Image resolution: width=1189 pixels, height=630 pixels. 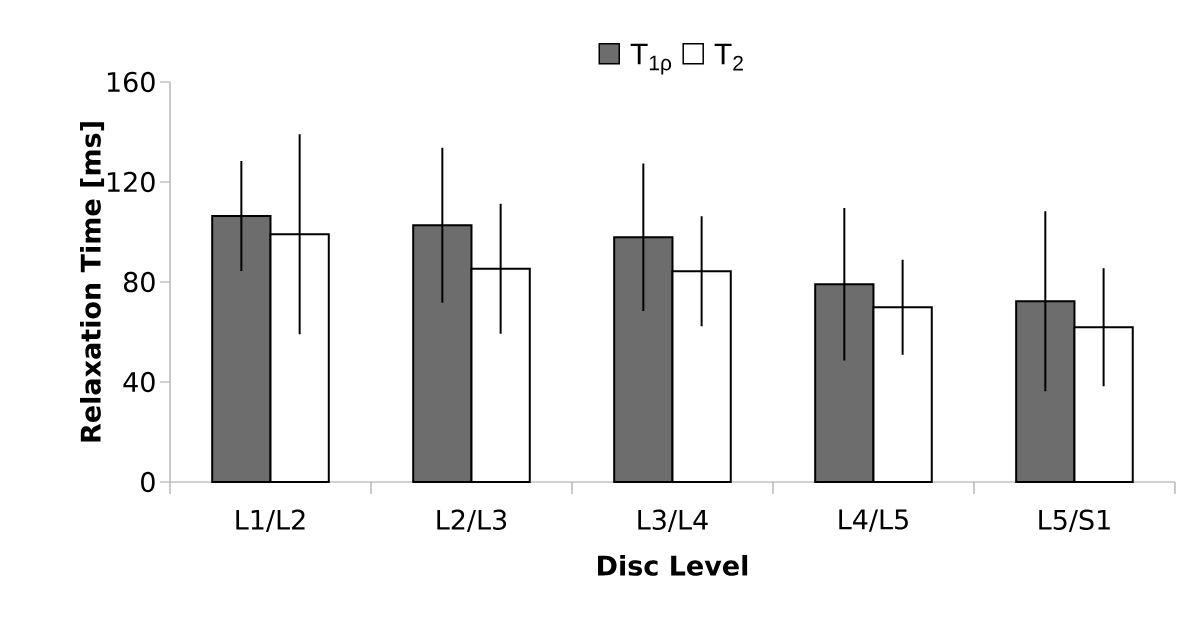 What do you see at coordinates (131, 82) in the screenshot?
I see `y-tick-label: 160` at bounding box center [131, 82].